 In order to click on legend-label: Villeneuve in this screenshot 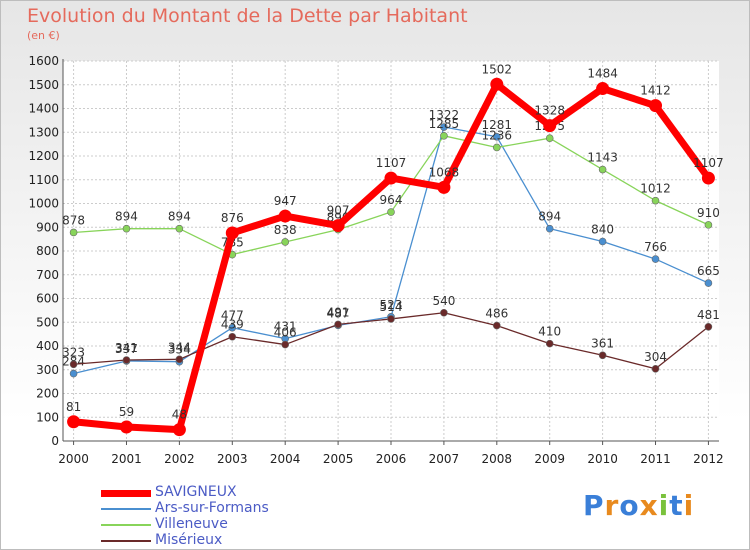, I will do `click(191, 524)`.